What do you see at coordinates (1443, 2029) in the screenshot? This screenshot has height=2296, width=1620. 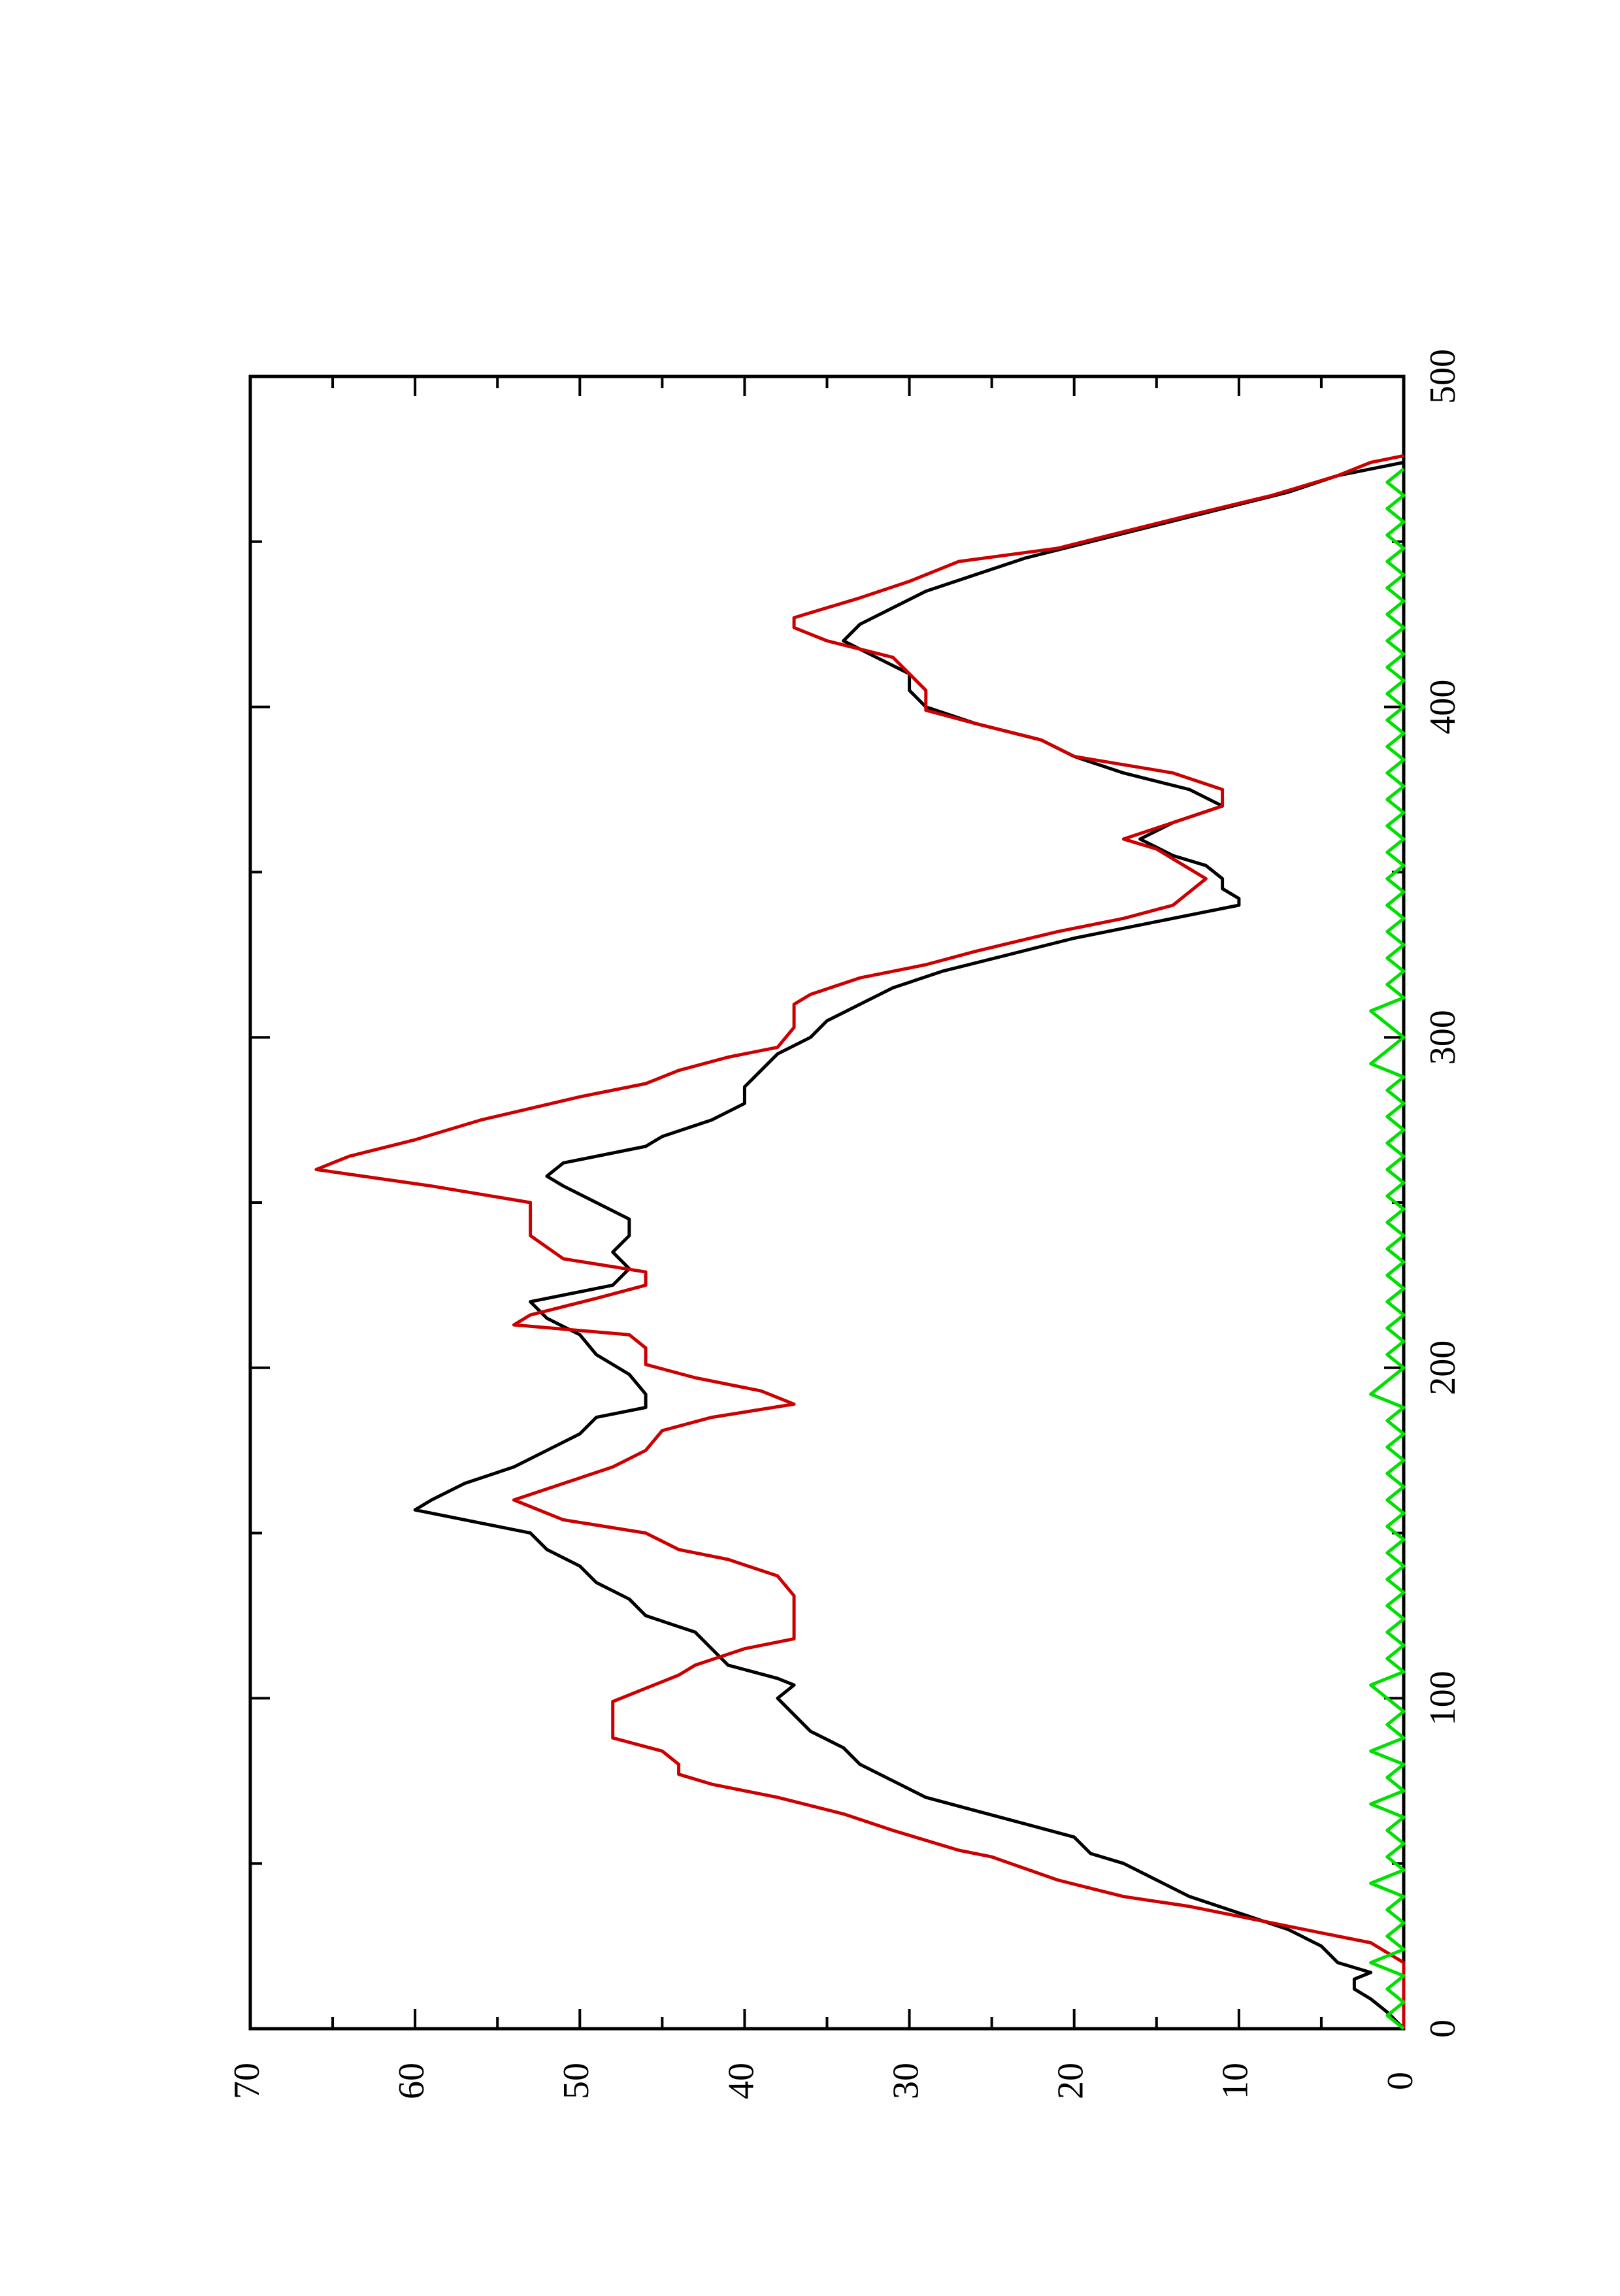 I see `x-tick-label: 0` at bounding box center [1443, 2029].